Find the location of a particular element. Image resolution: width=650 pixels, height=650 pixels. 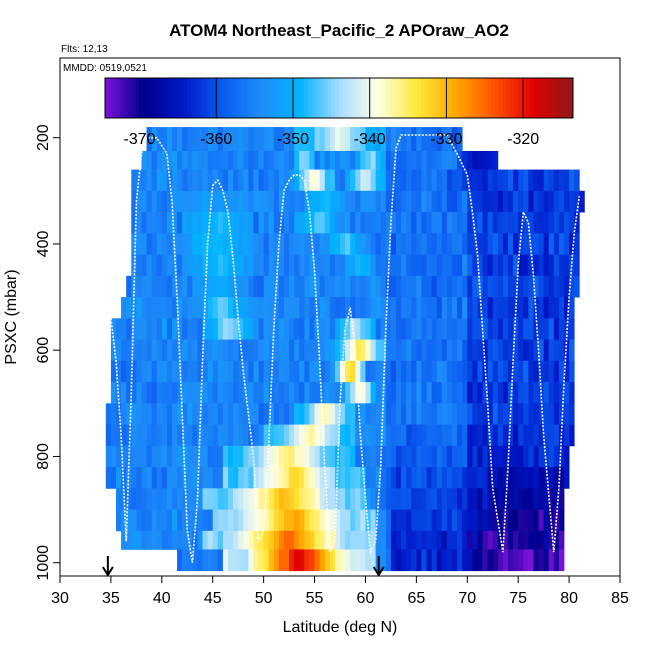

x-tick-label: 40 is located at coordinates (162, 598).